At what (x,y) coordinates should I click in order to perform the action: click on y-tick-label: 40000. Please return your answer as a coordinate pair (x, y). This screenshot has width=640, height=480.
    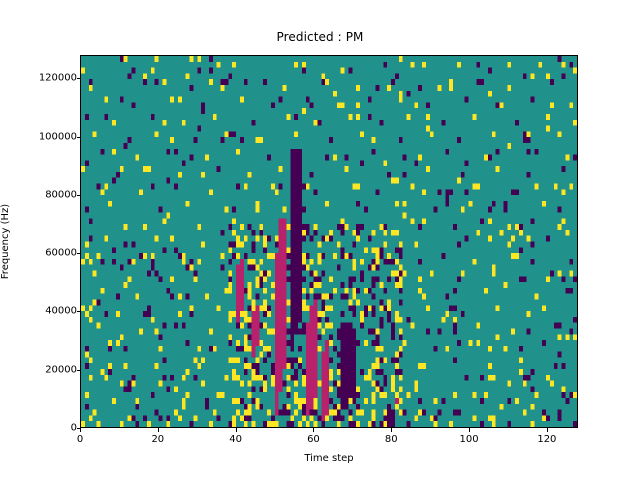
    Looking at the image, I should click on (61, 311).